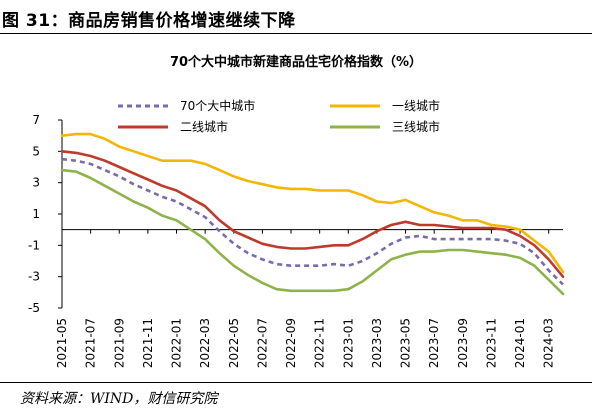  What do you see at coordinates (463, 343) in the screenshot?
I see `x-tick-label: 2023-09` at bounding box center [463, 343].